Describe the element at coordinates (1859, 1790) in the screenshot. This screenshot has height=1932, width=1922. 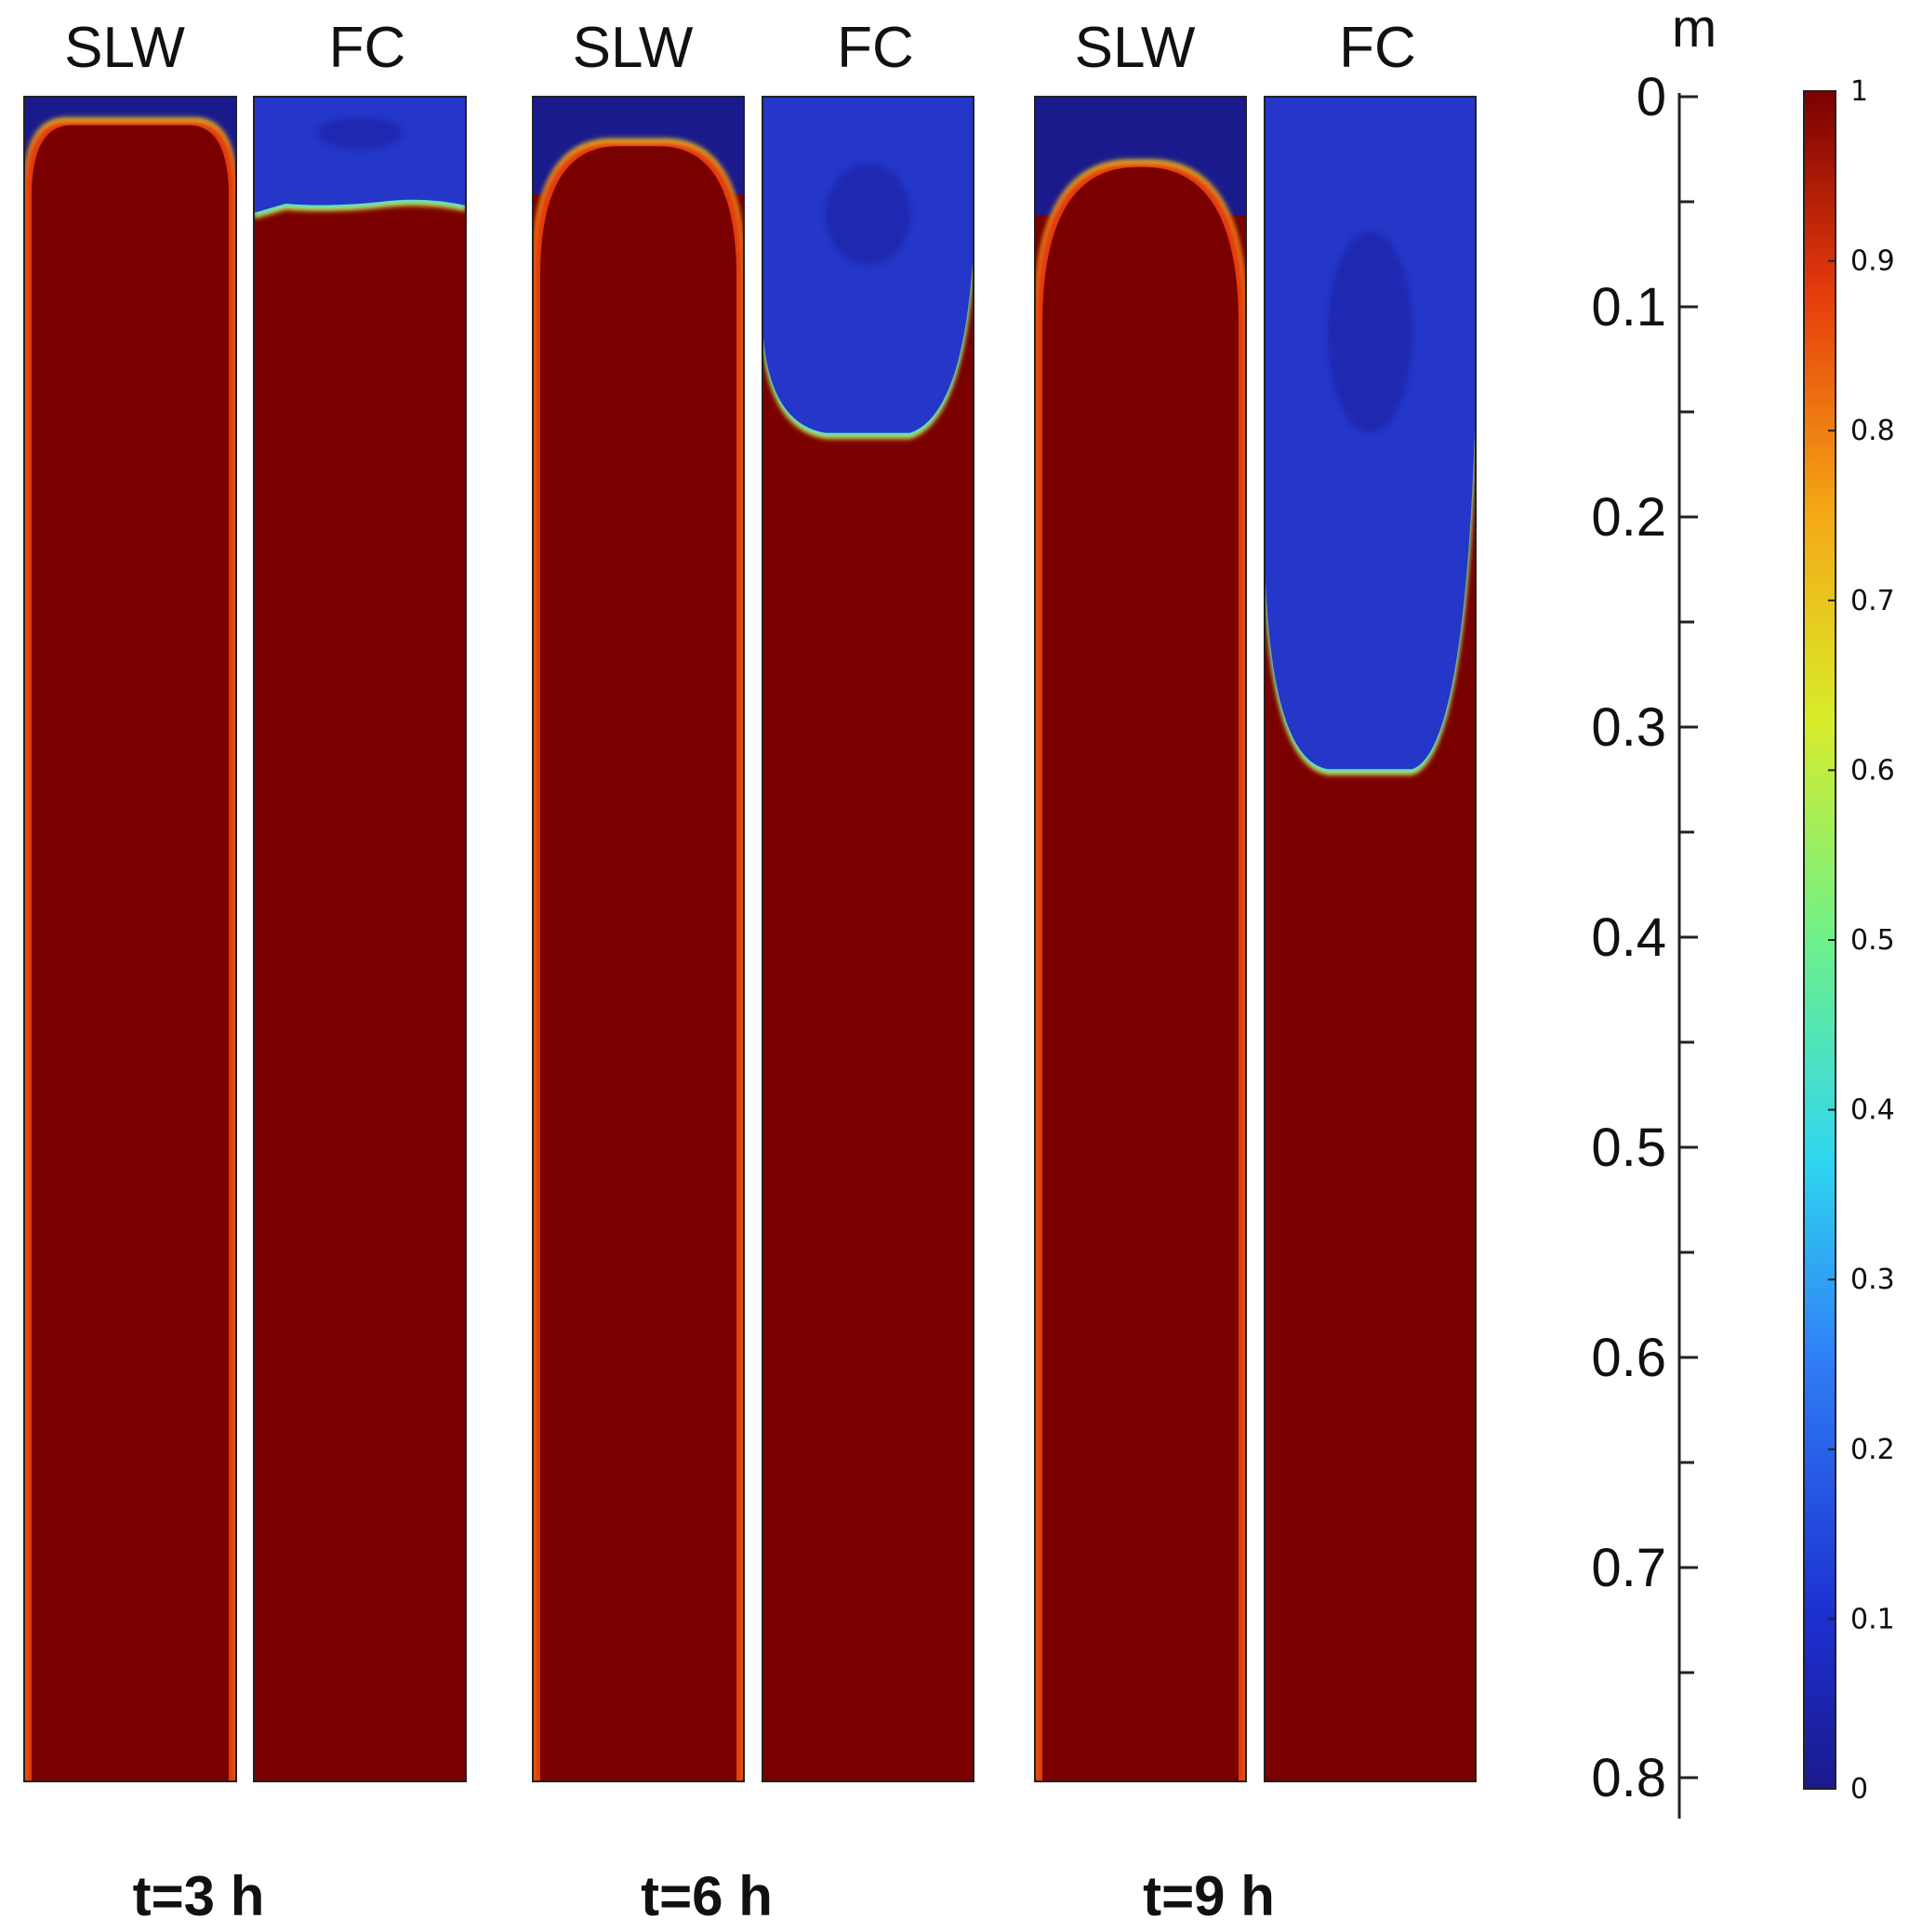
I see `colorbar-tick-label: 0` at that location.